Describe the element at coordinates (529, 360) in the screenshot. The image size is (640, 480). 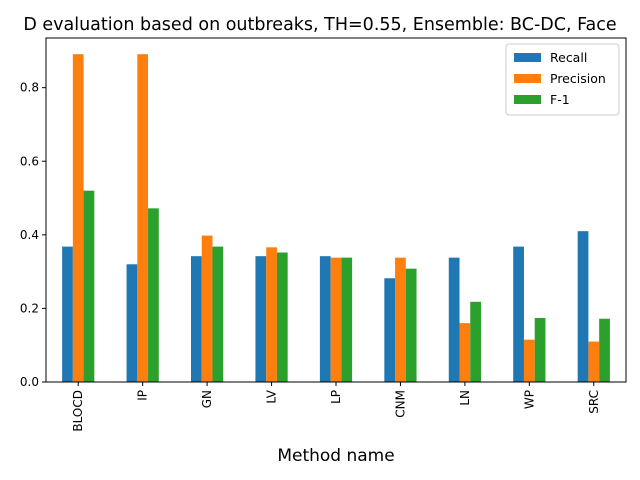
I see `bar-precision-wp` at that location.